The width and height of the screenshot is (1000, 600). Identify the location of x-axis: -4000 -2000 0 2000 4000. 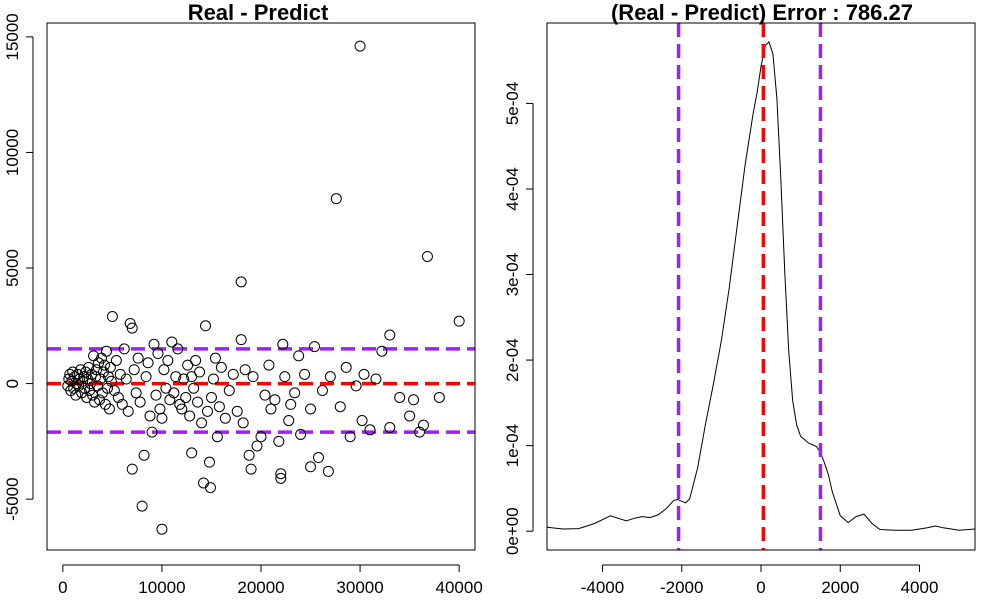
(760, 580).